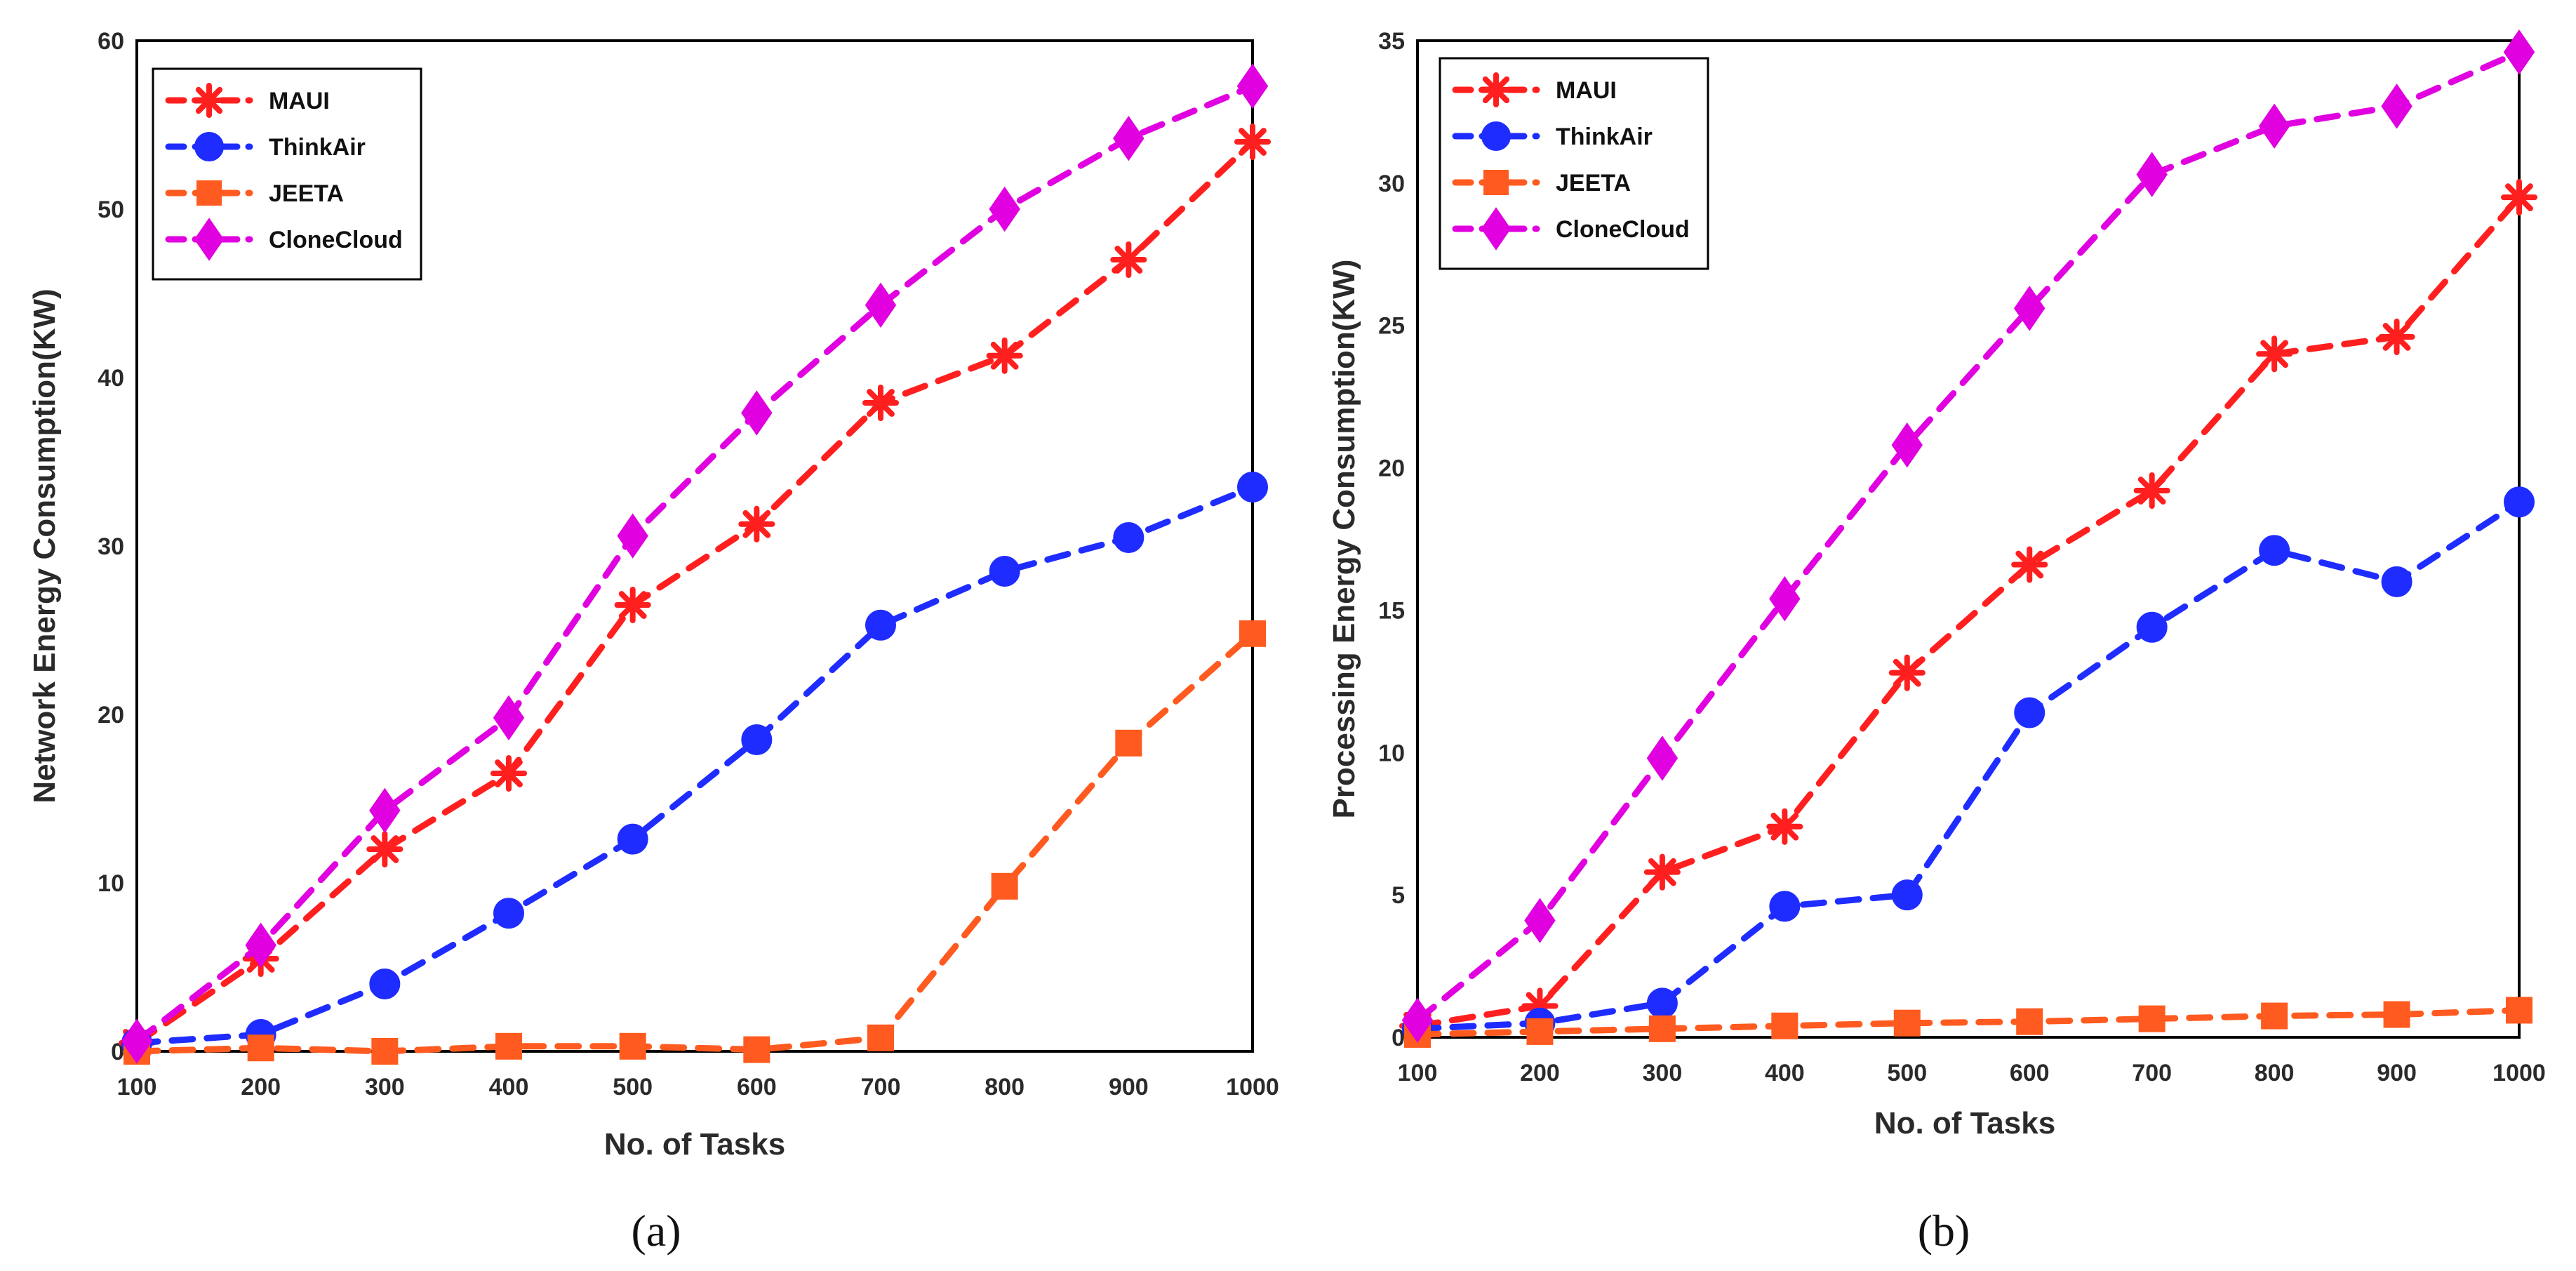  I want to click on legend-label-maui: MAUI, so click(299, 101).